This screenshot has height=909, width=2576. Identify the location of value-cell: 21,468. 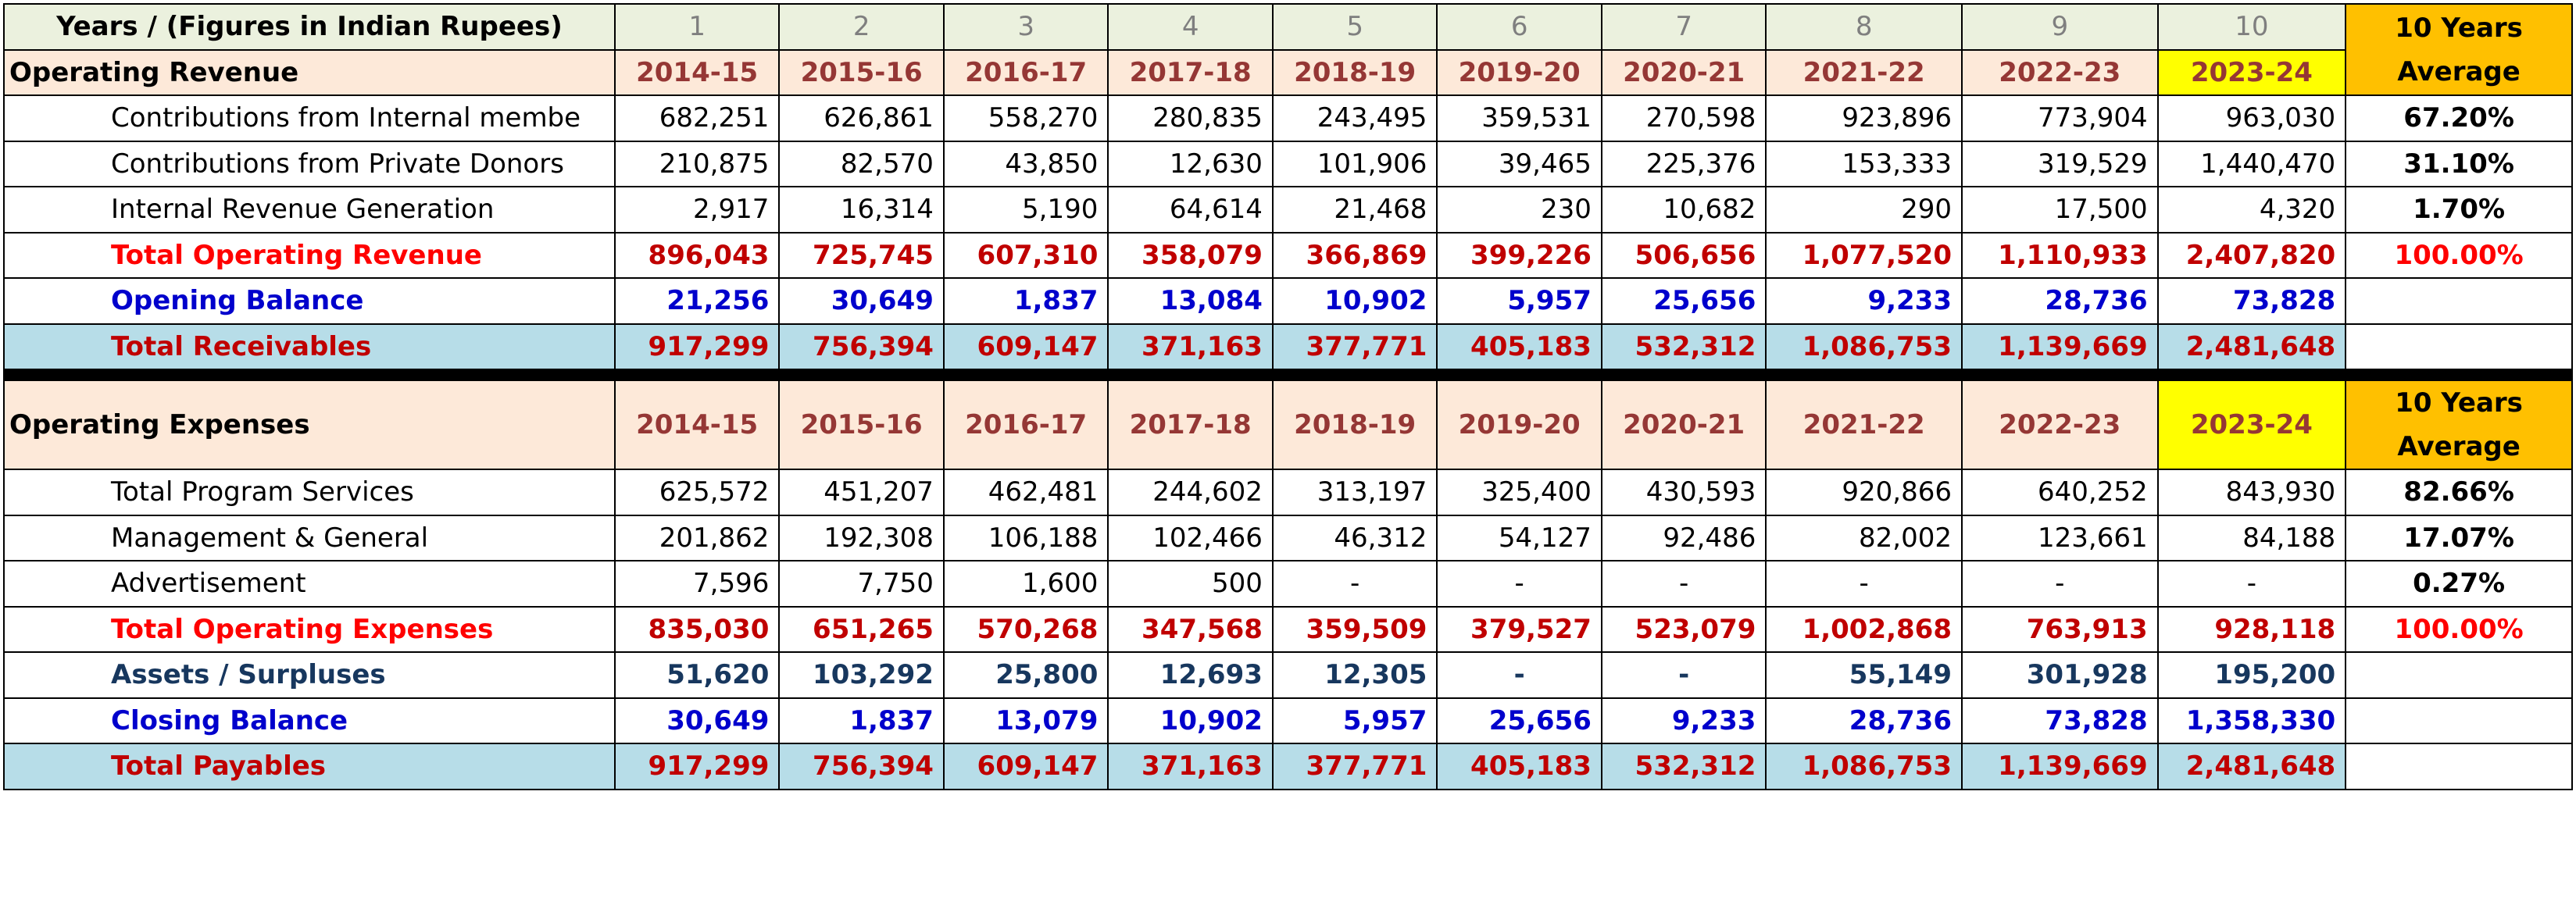
(1355, 209).